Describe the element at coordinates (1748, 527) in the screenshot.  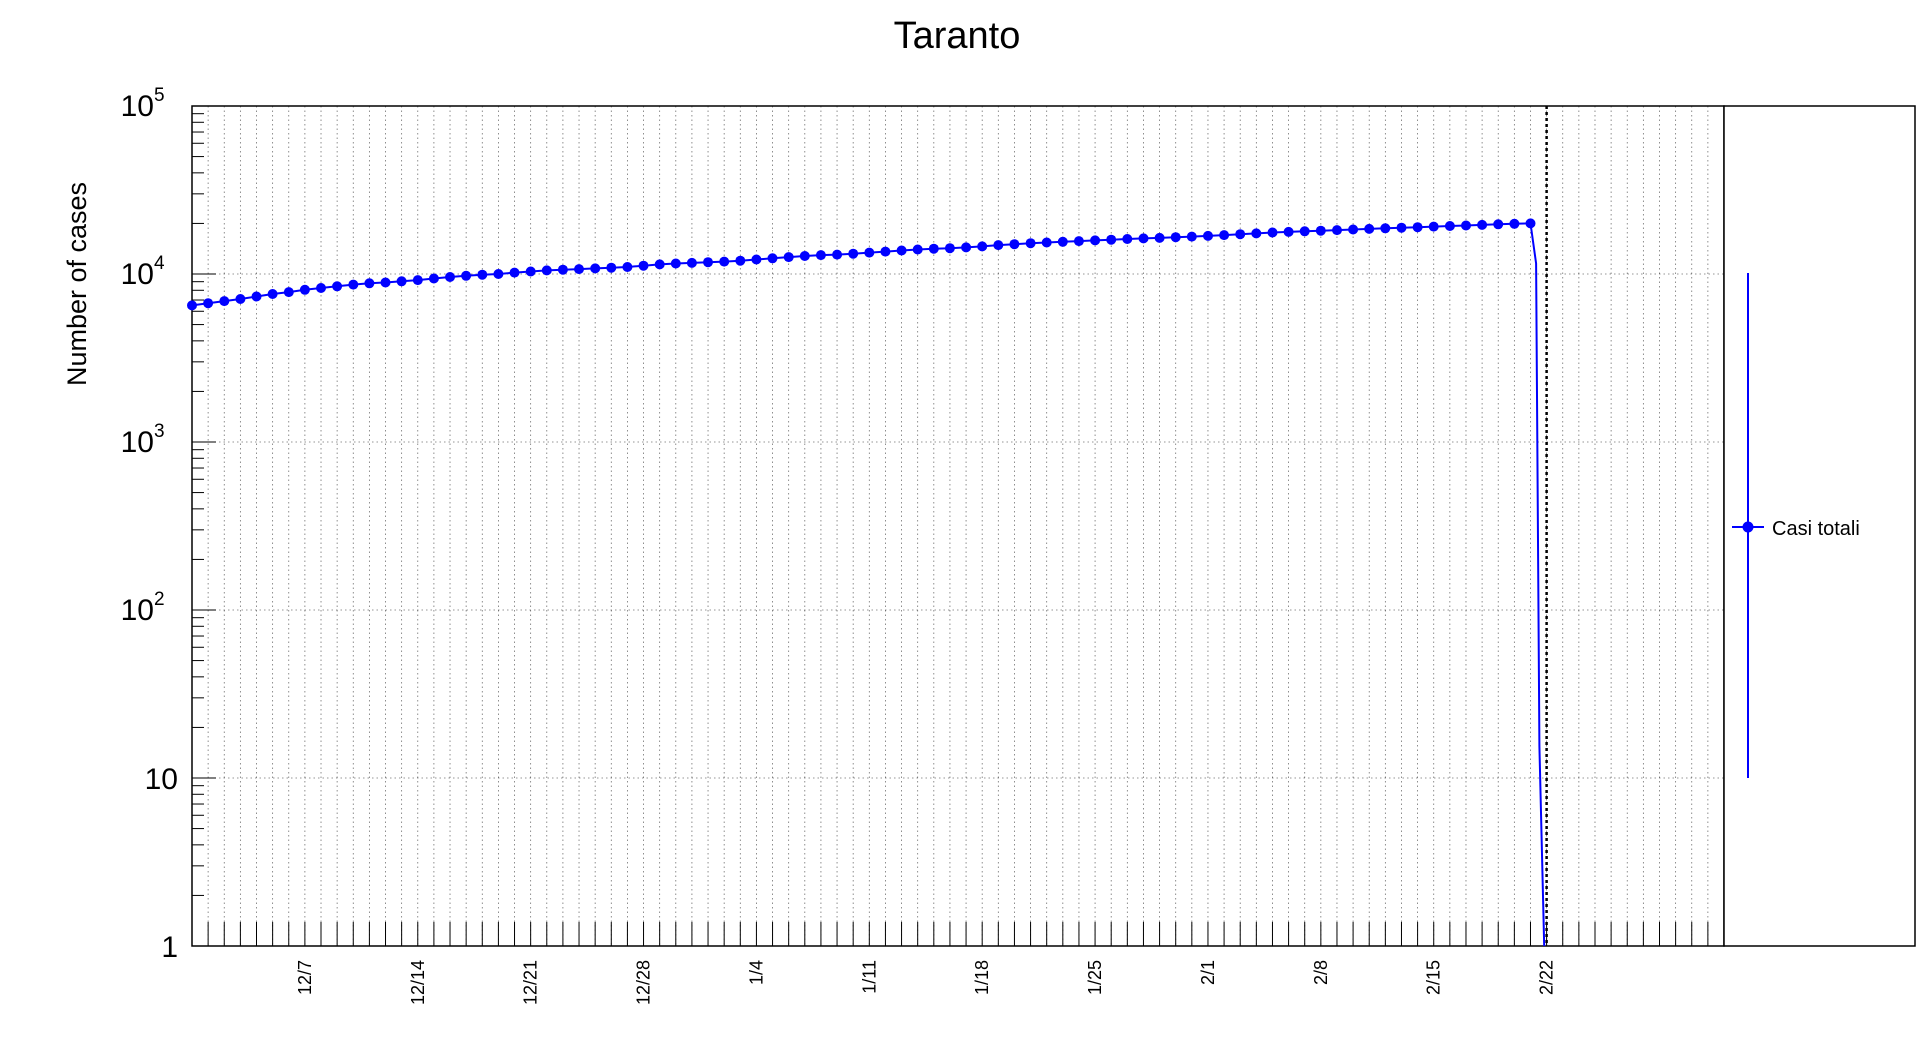
I see `legend-marker-icon` at that location.